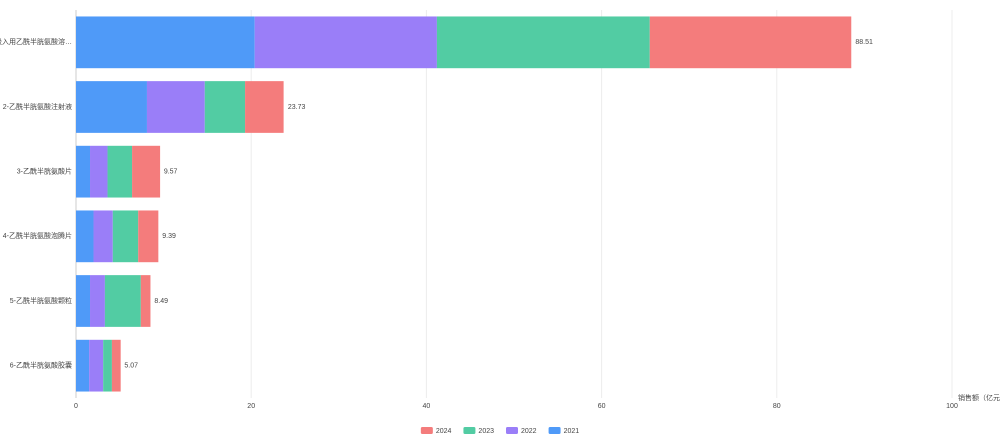  I want to click on legend-label: 2022, so click(529, 431).